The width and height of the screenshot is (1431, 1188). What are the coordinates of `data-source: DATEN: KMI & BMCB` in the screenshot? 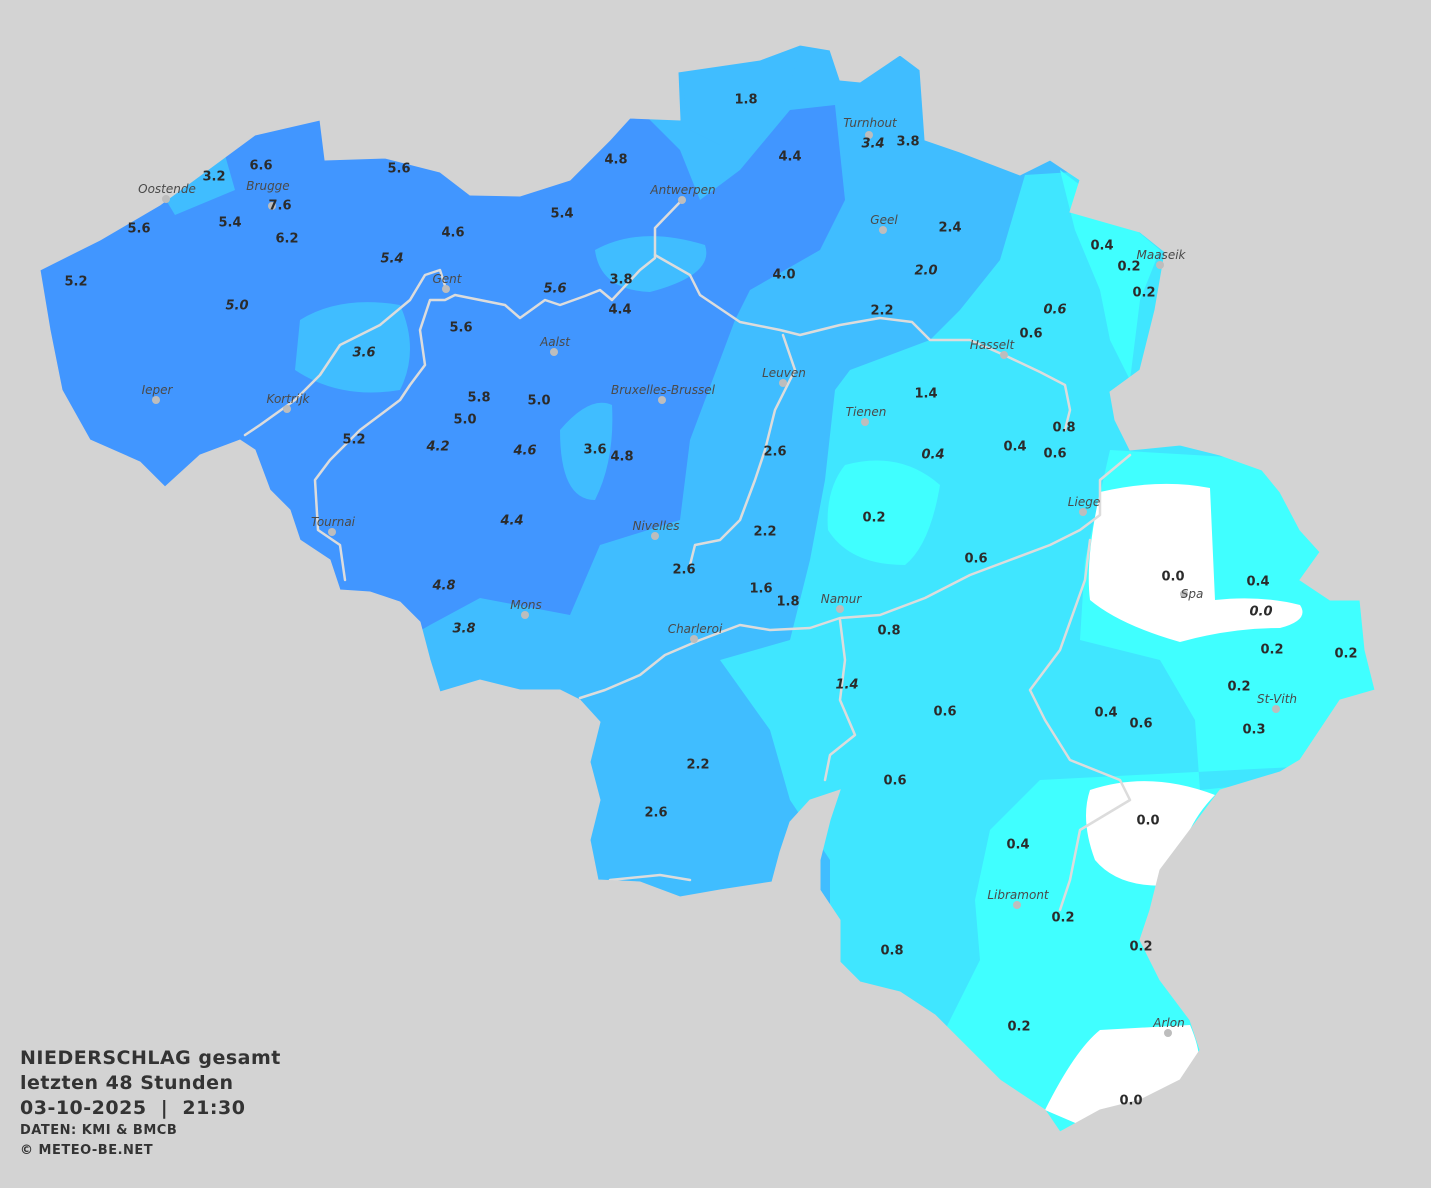 It's located at (99, 1130).